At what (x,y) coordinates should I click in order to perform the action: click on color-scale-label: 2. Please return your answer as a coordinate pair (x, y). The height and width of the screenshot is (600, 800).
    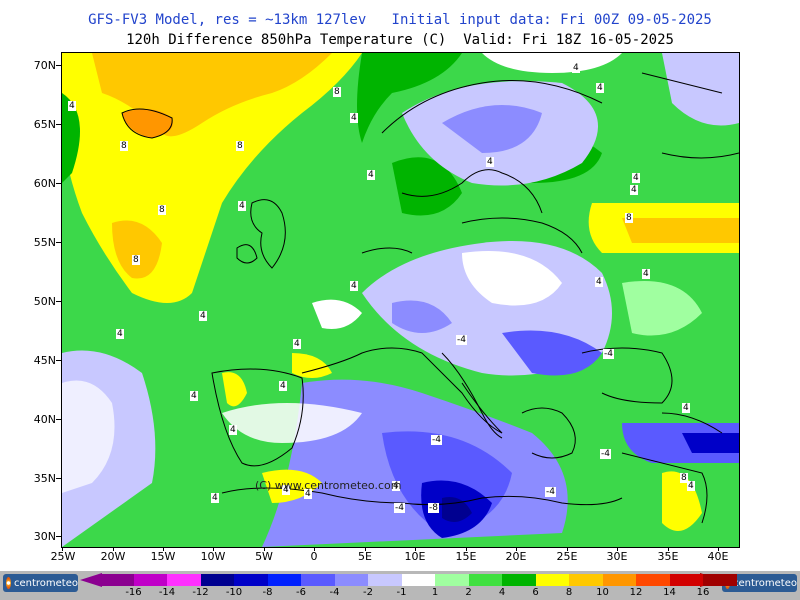
    Looking at the image, I should click on (468, 592).